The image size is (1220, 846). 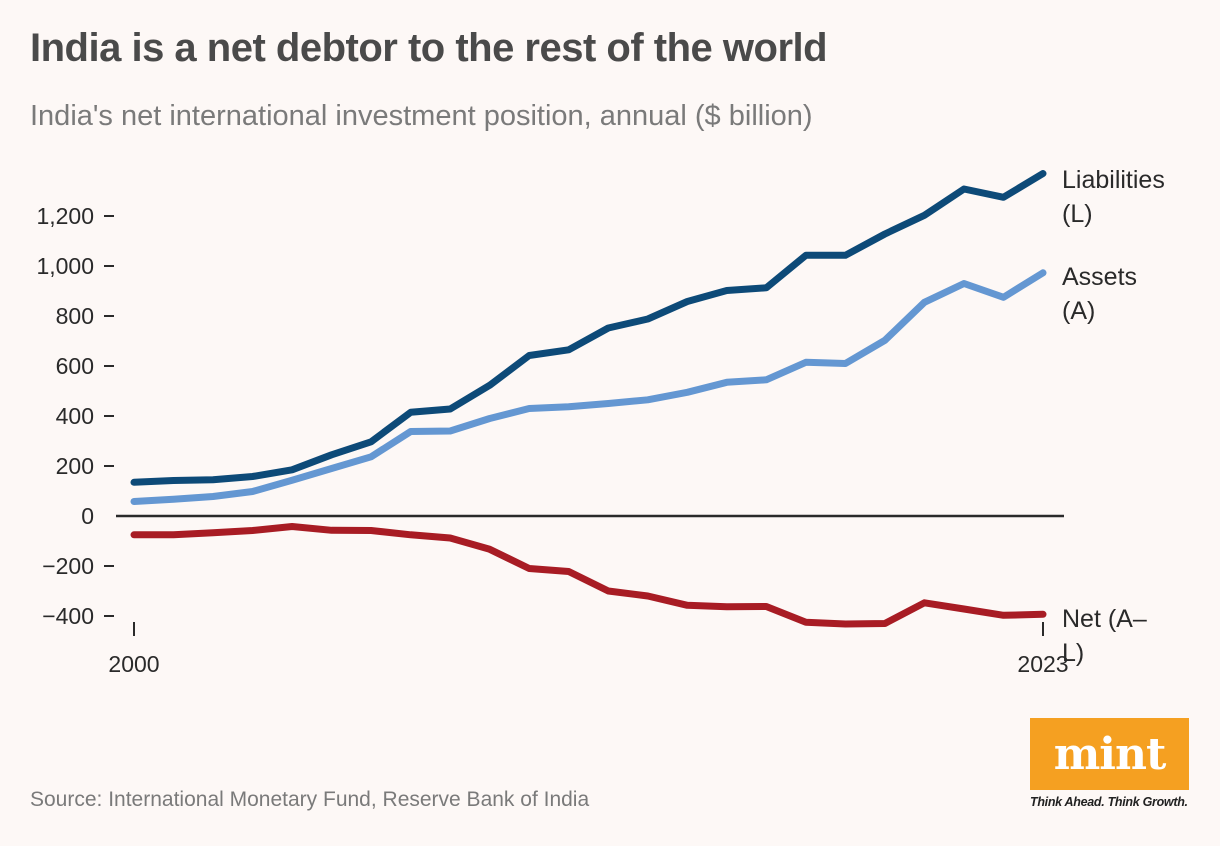 I want to click on y-tick-label: 0, so click(x=87, y=516).